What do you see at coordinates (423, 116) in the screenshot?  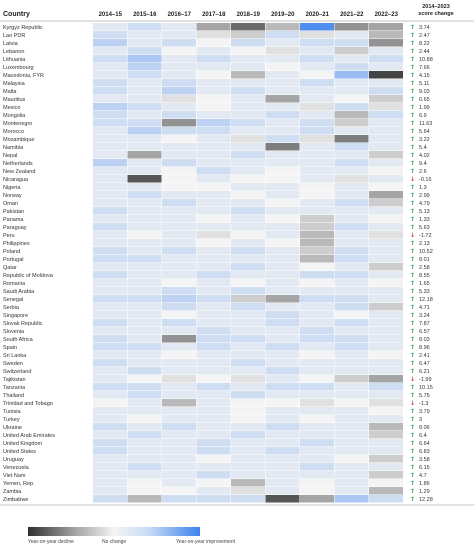 I see `score-change-value: 6.9` at bounding box center [423, 116].